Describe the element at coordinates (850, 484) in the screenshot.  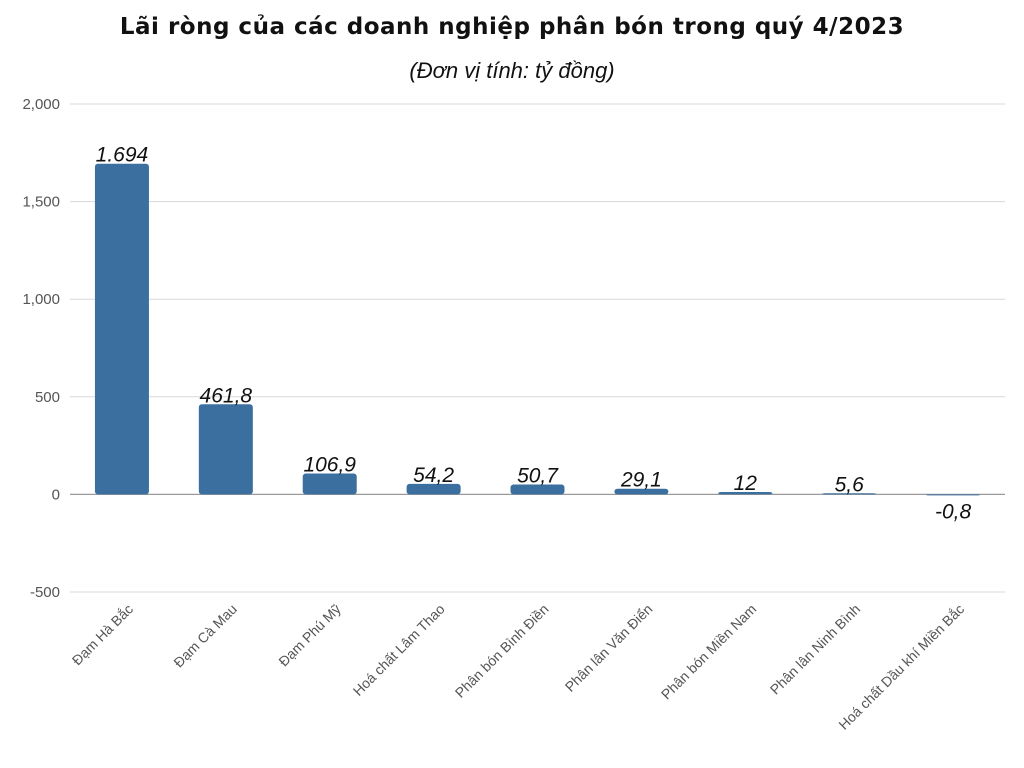
I see `data-label: 5,6` at that location.